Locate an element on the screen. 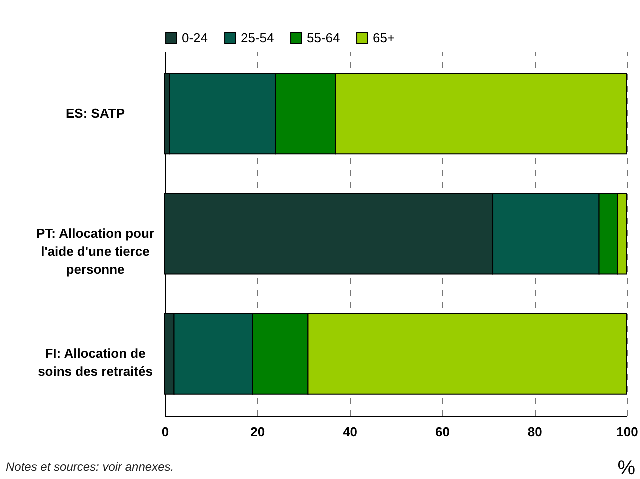 This screenshot has height=479, width=640. legend-label: 0-24 is located at coordinates (195, 38).